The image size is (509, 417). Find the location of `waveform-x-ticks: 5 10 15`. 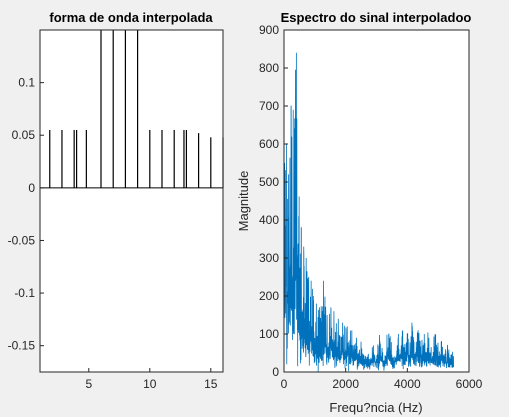

waveform-x-ticks: 5 10 15 is located at coordinates (151, 379).